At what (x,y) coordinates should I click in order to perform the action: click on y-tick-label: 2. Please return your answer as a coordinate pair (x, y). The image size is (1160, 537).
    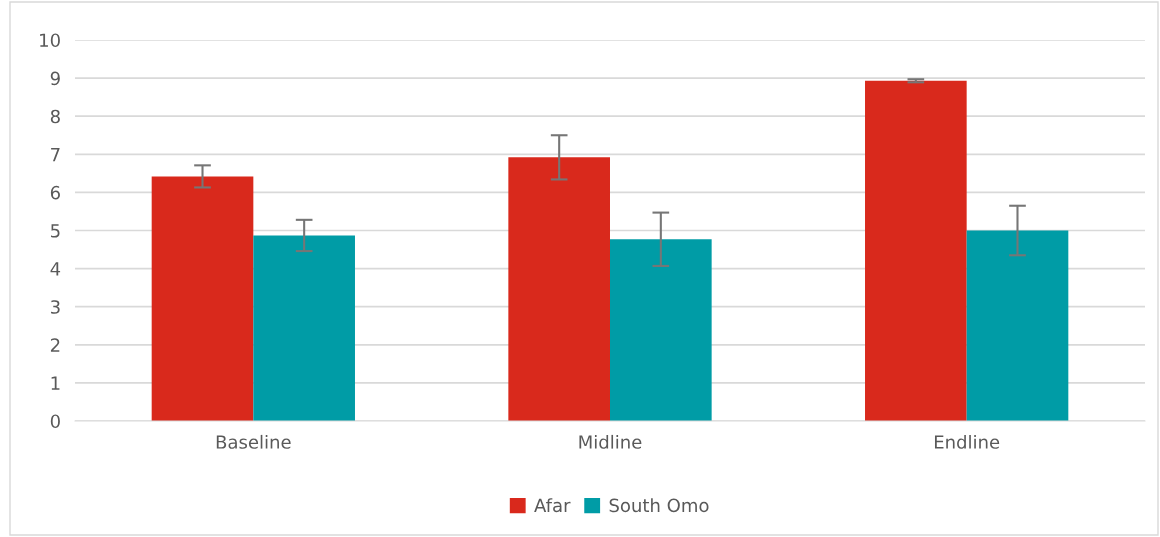
    Looking at the image, I should click on (55, 345).